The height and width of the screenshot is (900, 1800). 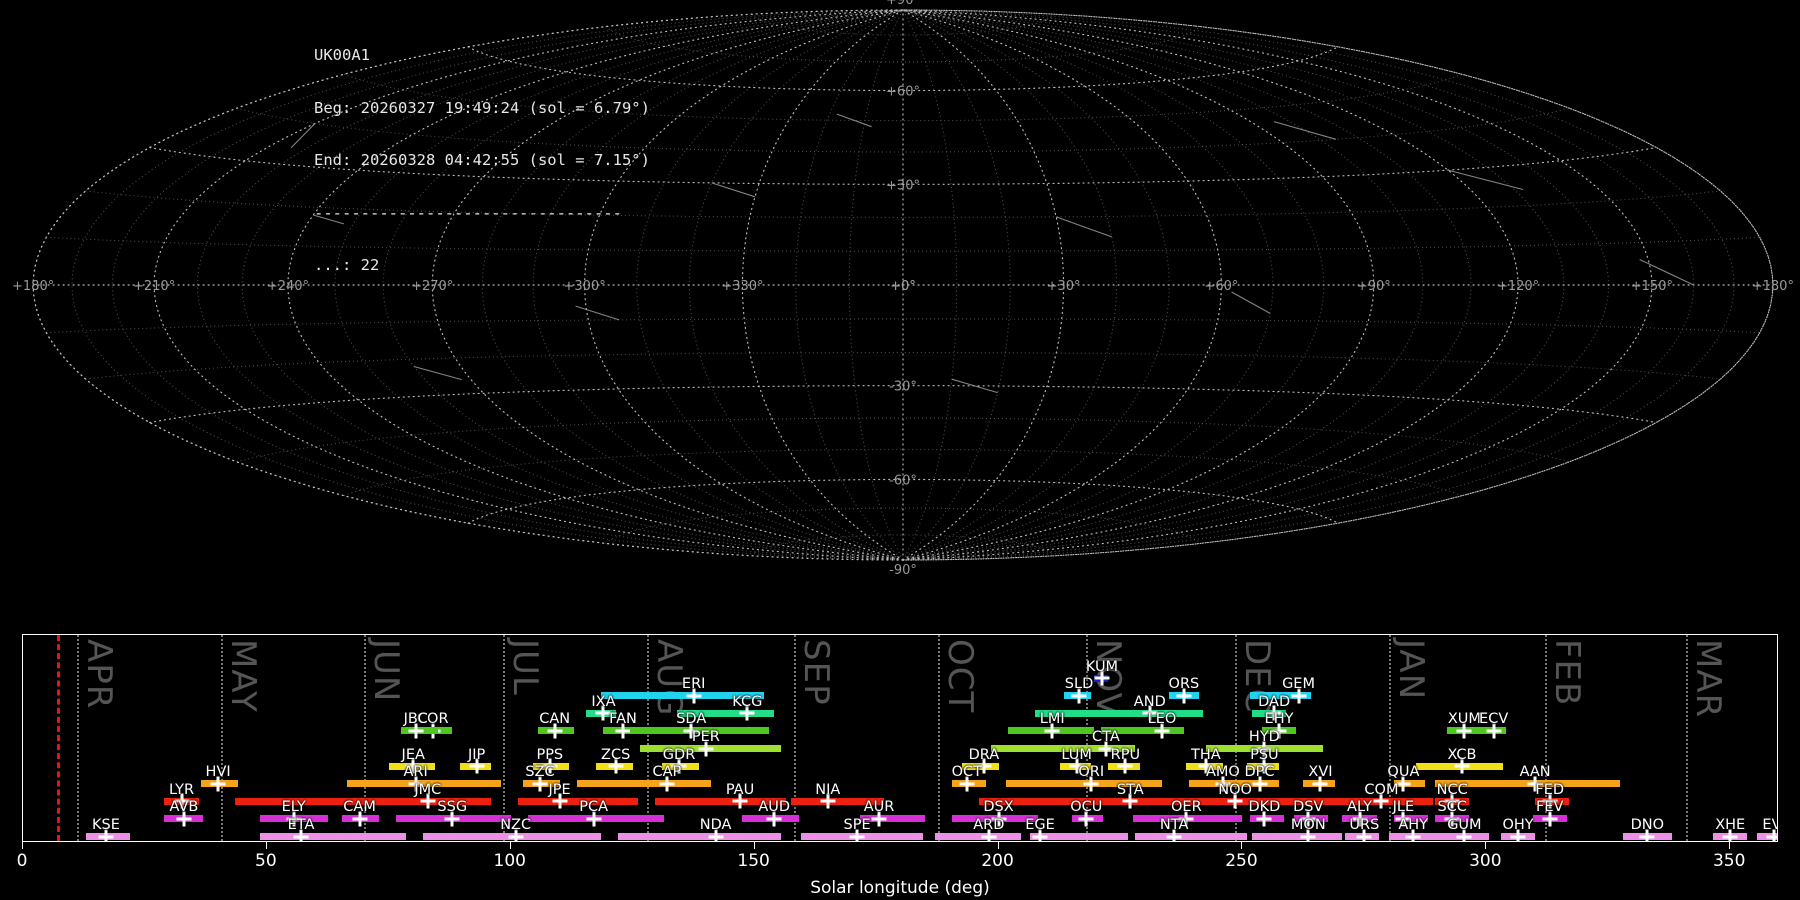 I want to click on shower-label-spe: SPE, so click(x=857, y=825).